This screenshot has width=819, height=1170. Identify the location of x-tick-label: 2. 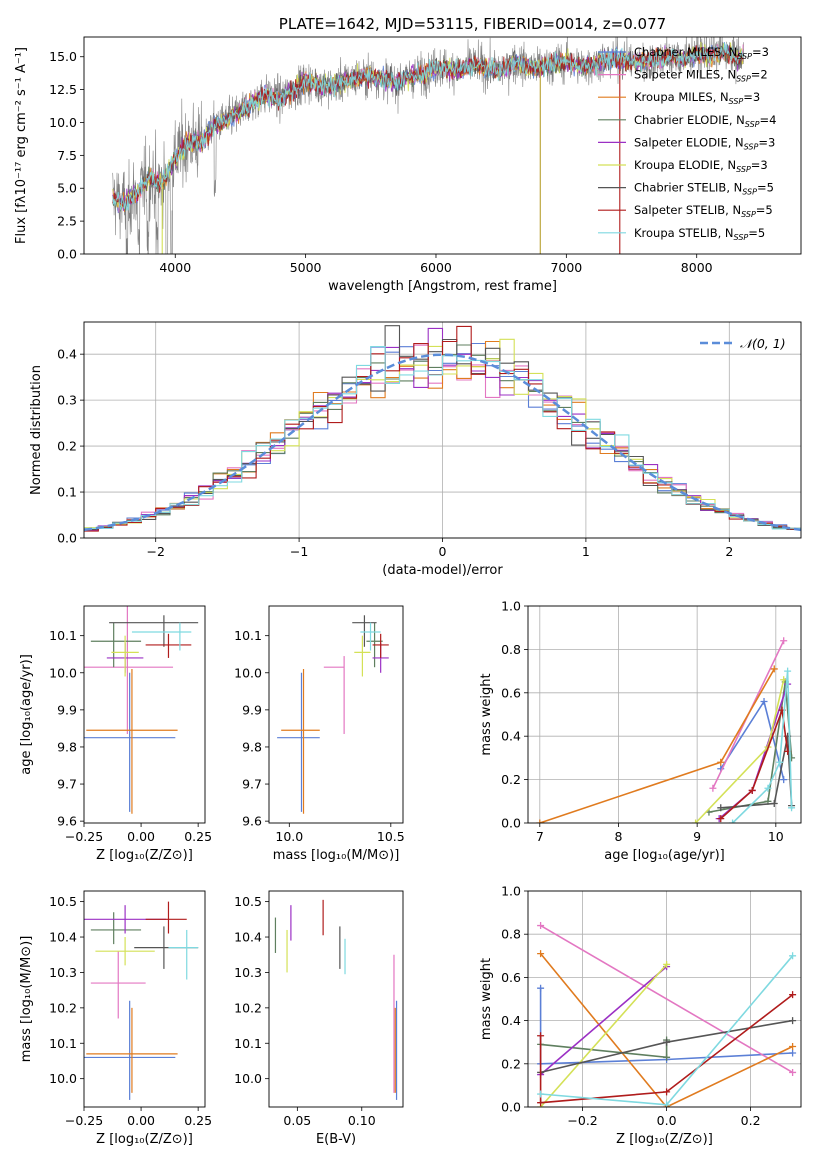
(729, 551).